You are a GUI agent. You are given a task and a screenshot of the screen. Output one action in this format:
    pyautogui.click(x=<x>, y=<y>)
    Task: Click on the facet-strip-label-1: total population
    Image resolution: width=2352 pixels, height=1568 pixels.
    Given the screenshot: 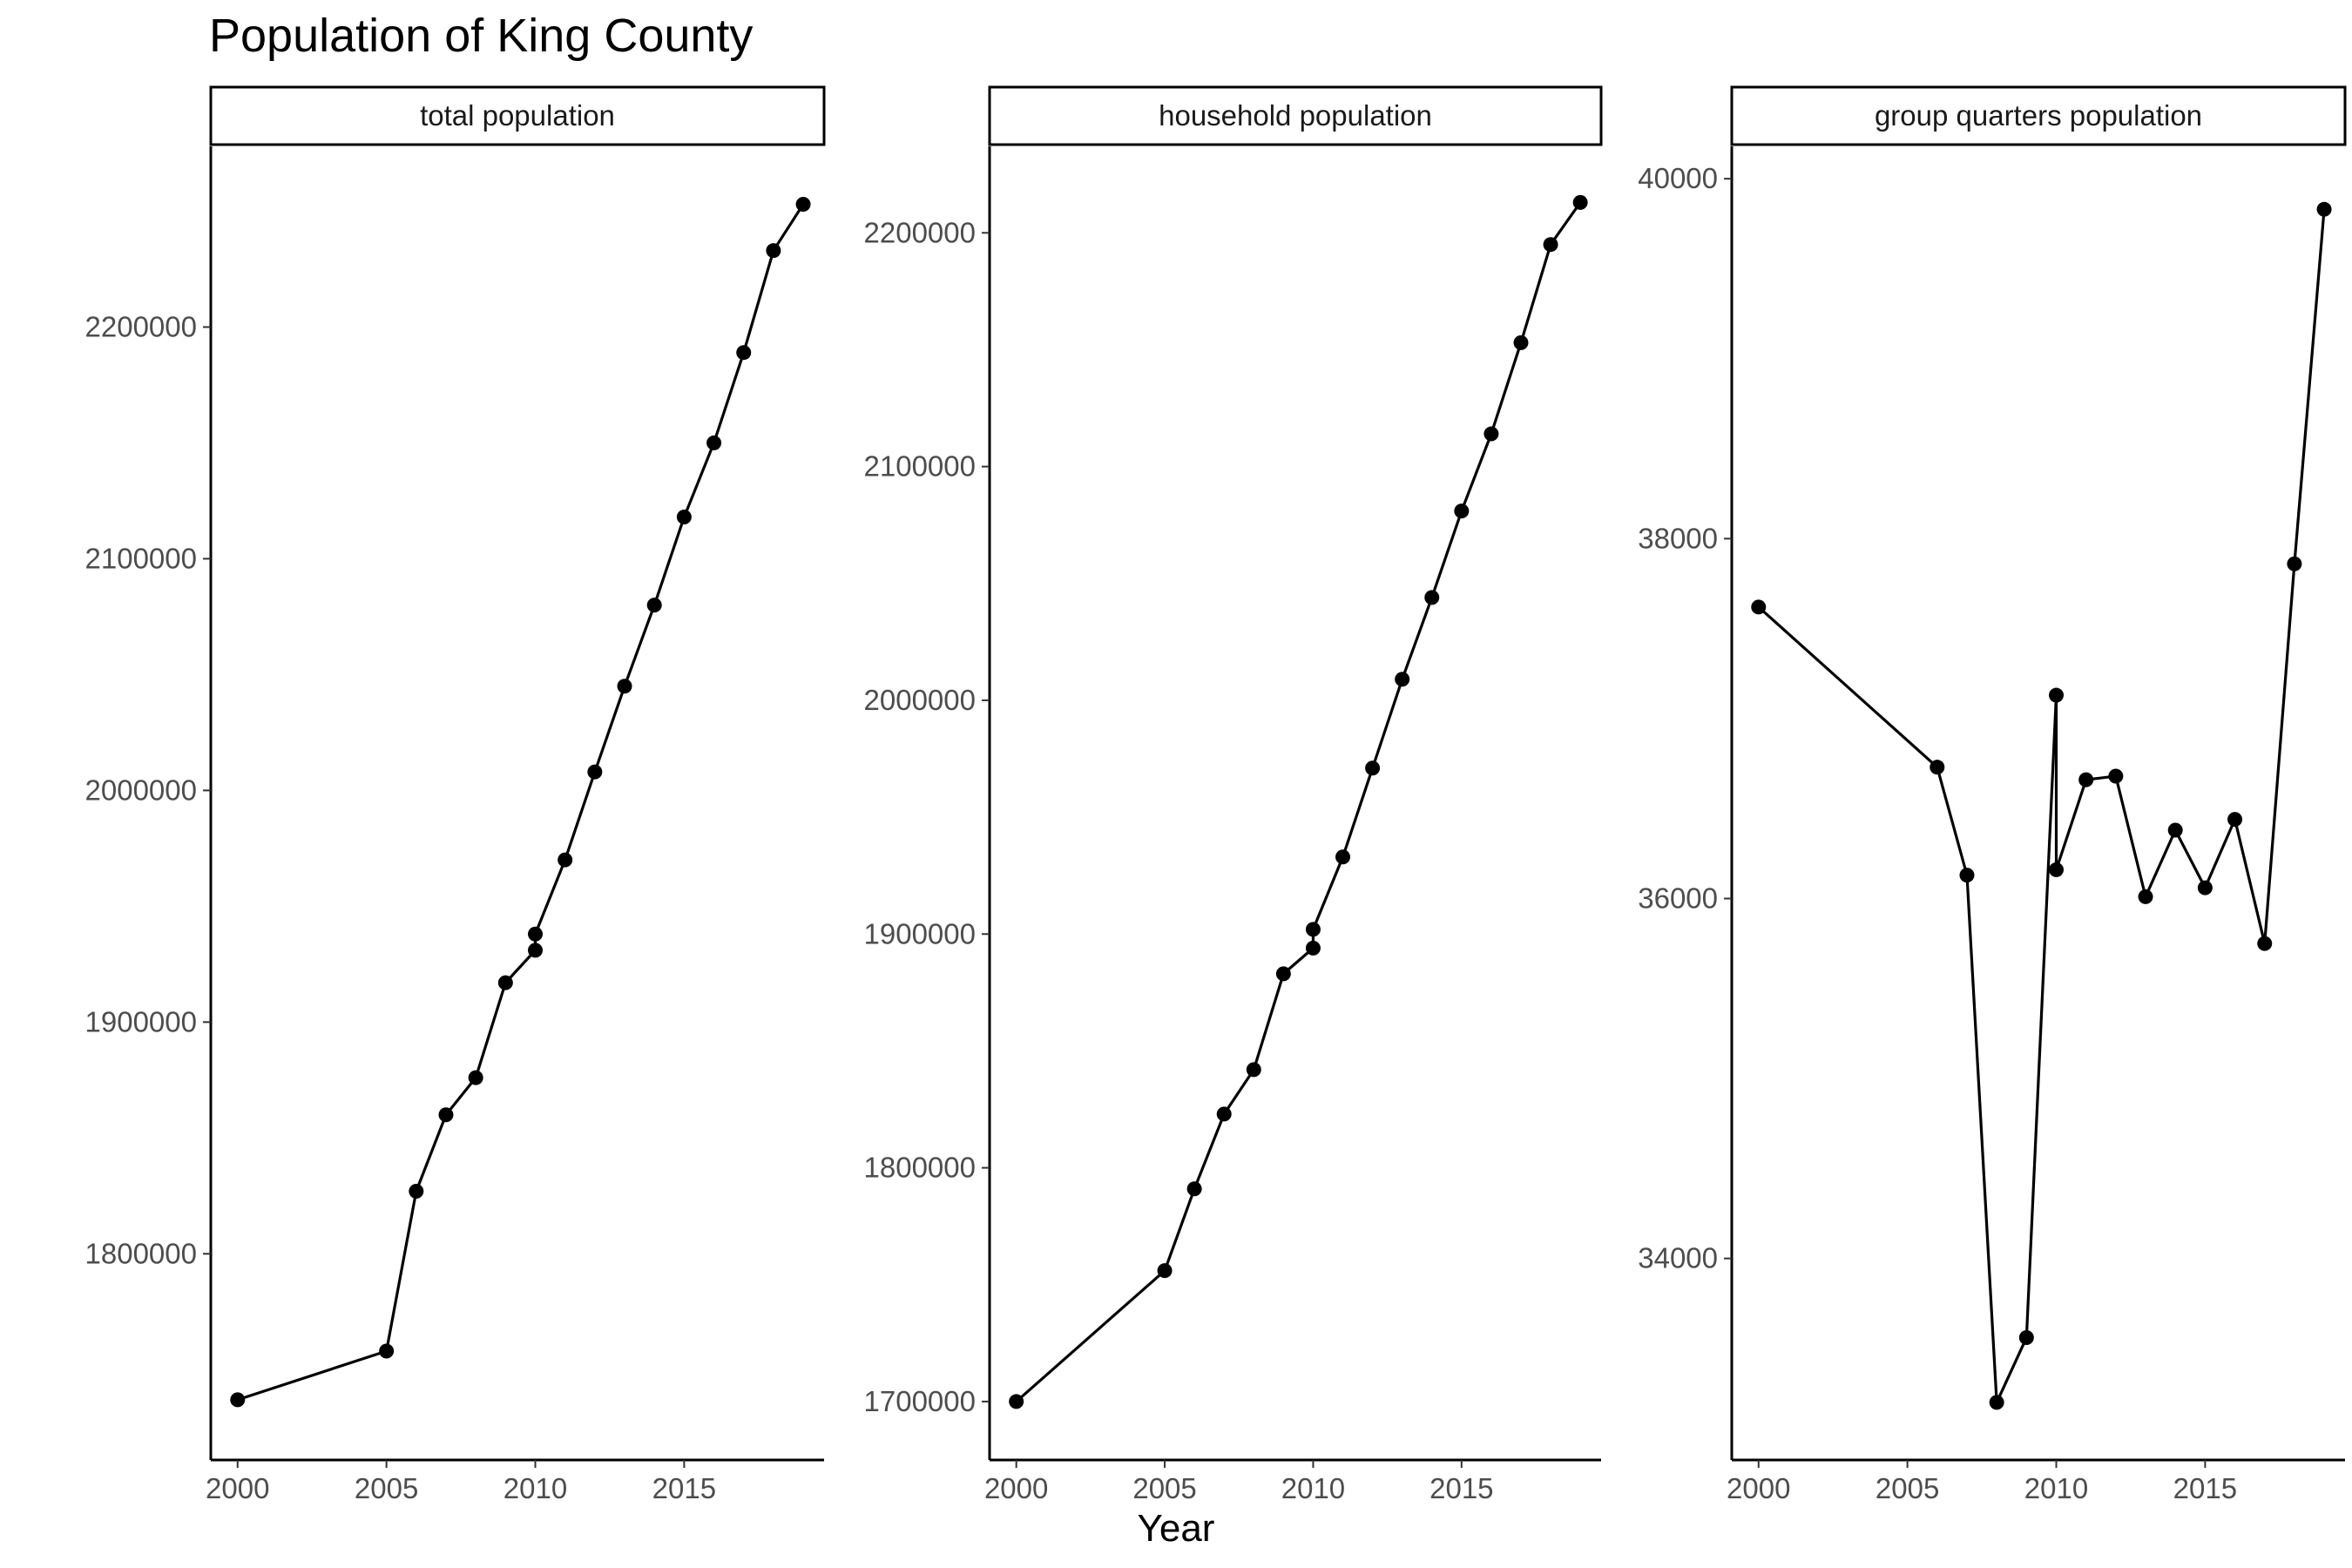 What is the action you would take?
    pyautogui.click(x=517, y=115)
    